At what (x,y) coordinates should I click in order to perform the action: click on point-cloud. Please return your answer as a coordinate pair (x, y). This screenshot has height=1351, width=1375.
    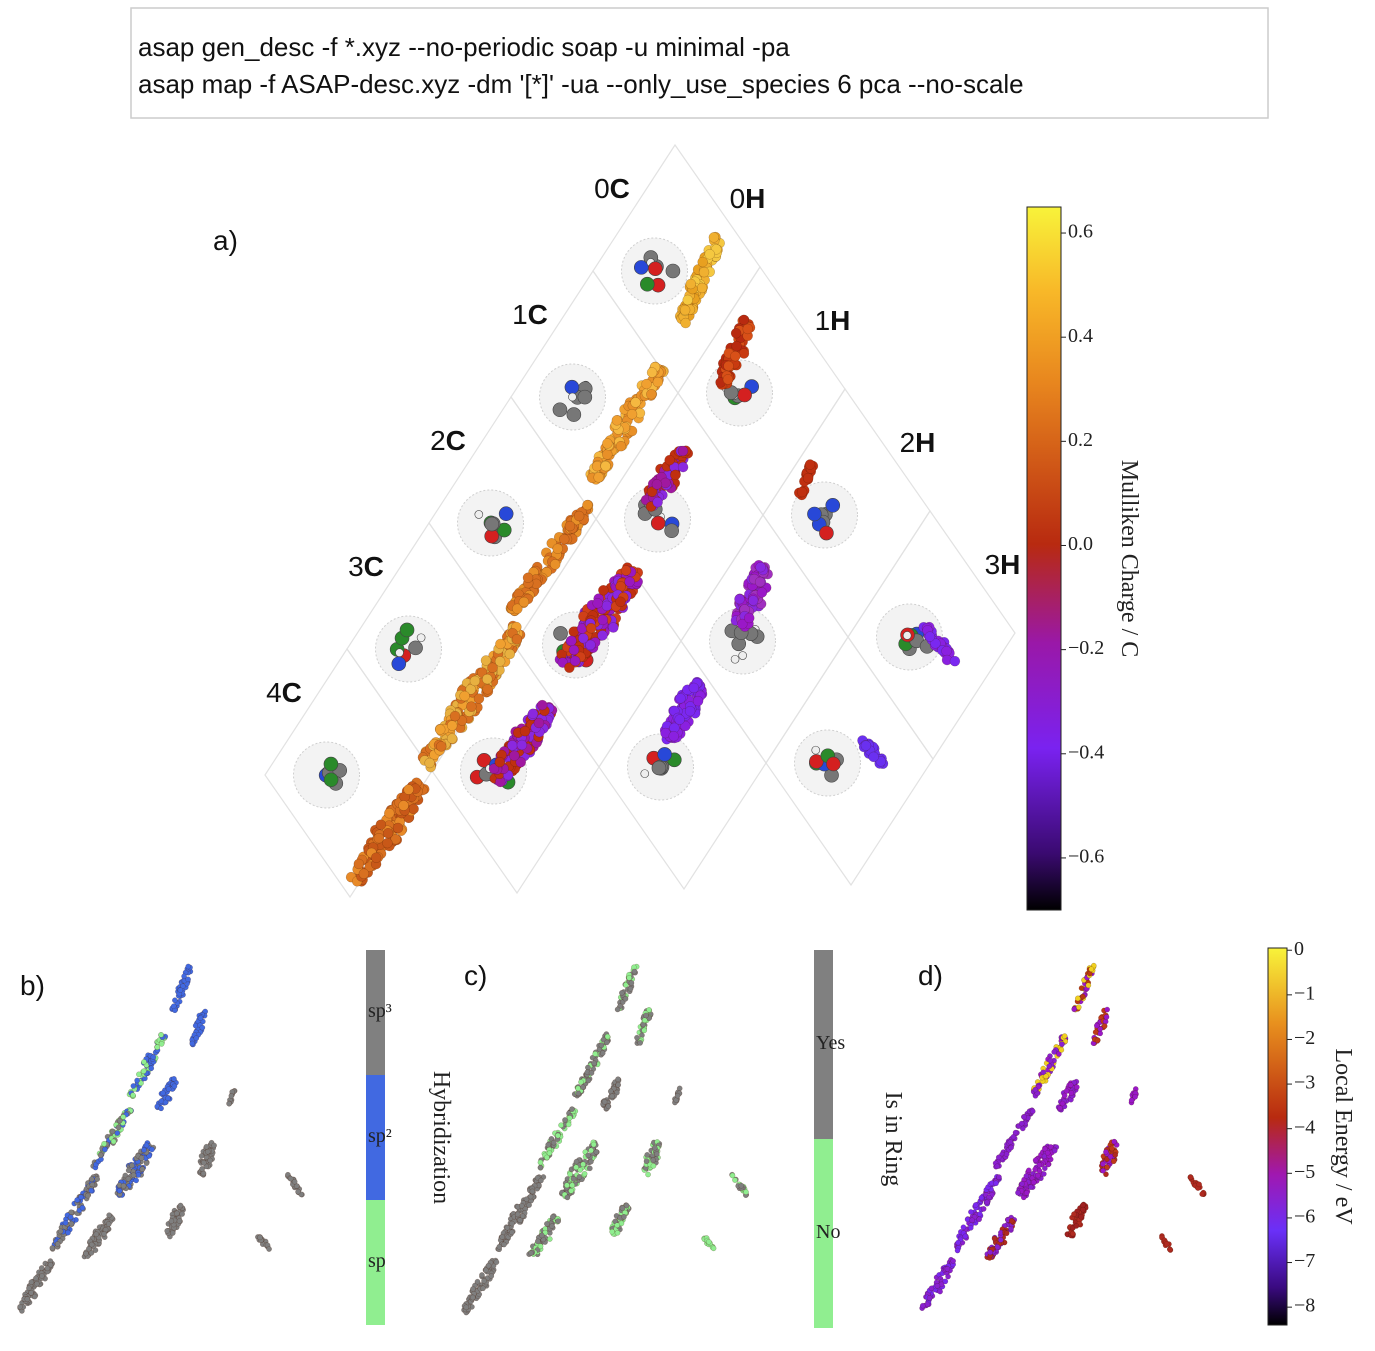
    Looking at the image, I should click on (1063, 1136).